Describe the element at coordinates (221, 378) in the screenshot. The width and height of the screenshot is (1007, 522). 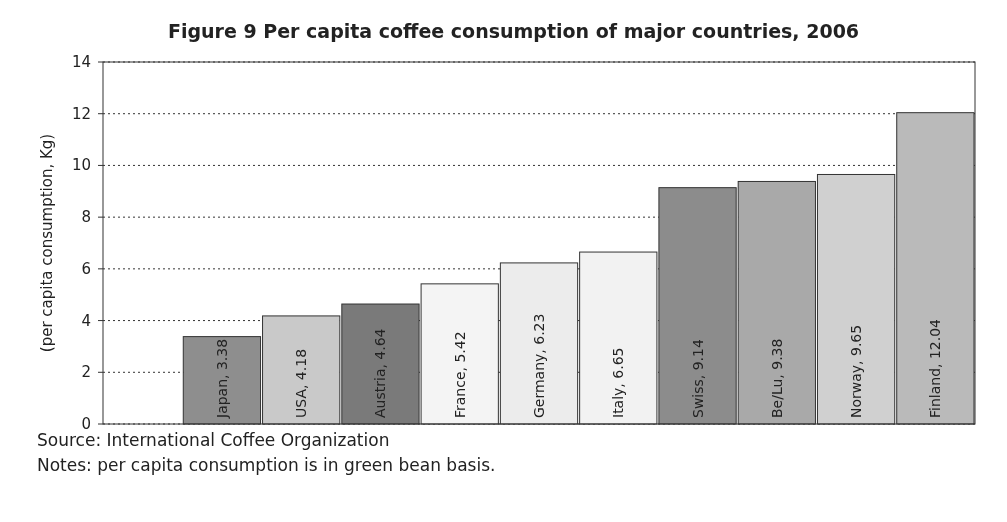
I see `x-tick-label: Japan, 3.38` at that location.